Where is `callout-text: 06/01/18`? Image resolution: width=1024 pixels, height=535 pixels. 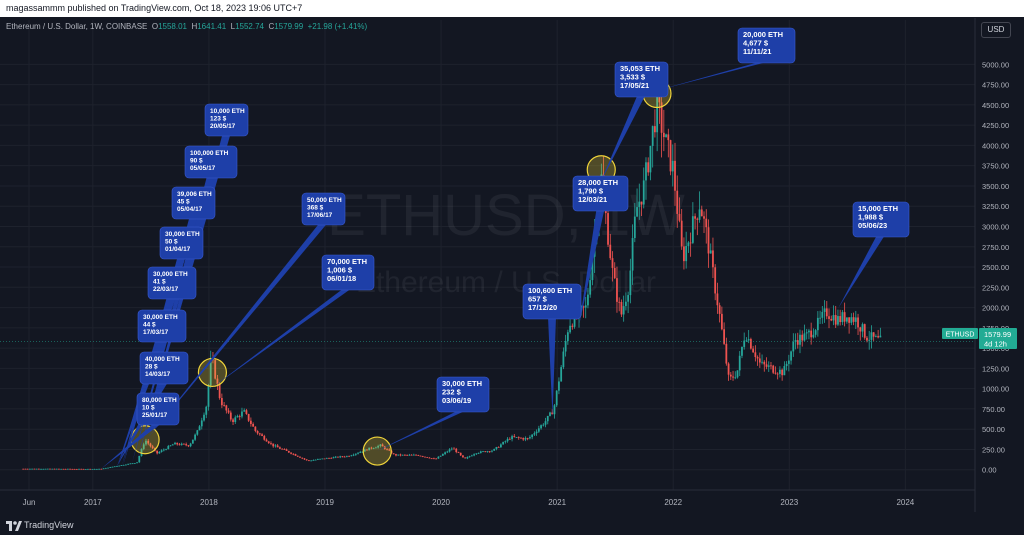 callout-text: 06/01/18 is located at coordinates (341, 278).